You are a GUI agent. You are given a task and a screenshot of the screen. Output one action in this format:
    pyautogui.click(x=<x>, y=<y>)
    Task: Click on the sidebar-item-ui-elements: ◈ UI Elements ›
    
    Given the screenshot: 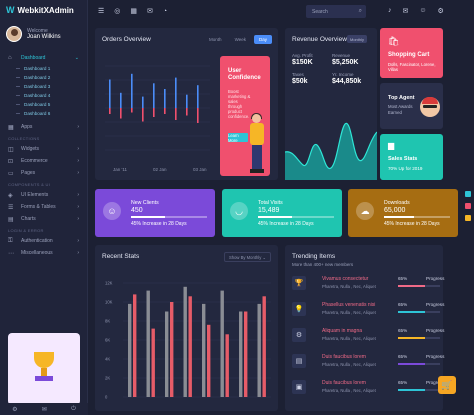 What is the action you would take?
    pyautogui.click(x=43, y=195)
    